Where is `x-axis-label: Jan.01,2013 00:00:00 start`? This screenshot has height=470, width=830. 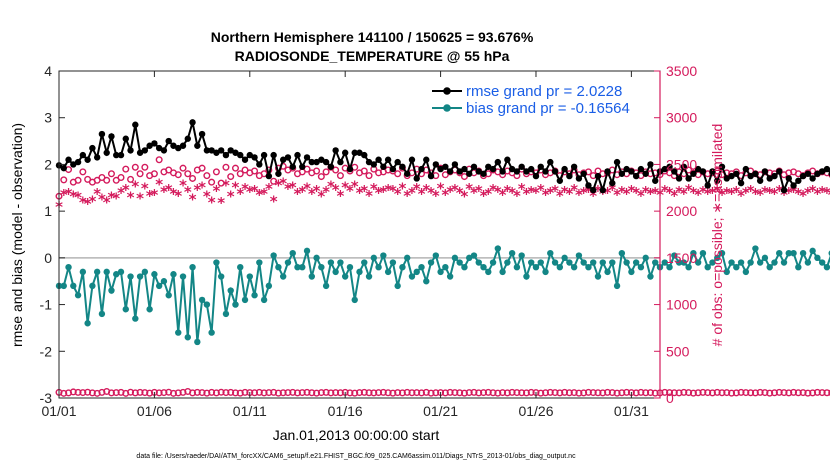 x-axis-label: Jan.01,2013 00:00:00 start is located at coordinates (356, 435).